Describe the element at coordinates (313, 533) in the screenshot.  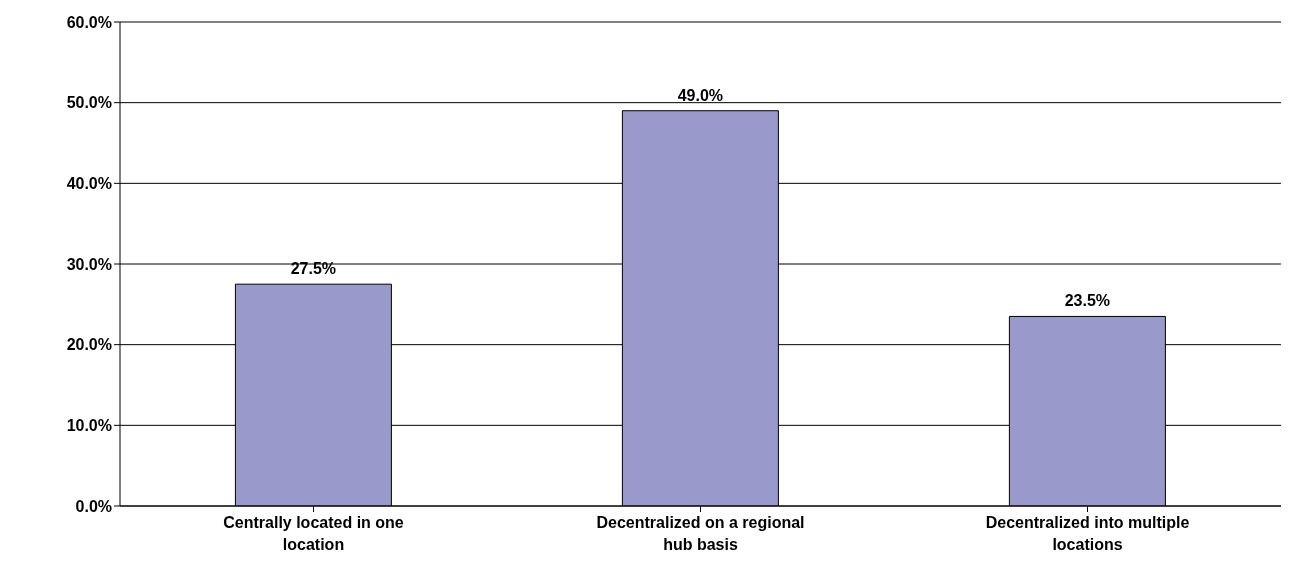
I see `x-tick-label: Centrally located in one location` at that location.